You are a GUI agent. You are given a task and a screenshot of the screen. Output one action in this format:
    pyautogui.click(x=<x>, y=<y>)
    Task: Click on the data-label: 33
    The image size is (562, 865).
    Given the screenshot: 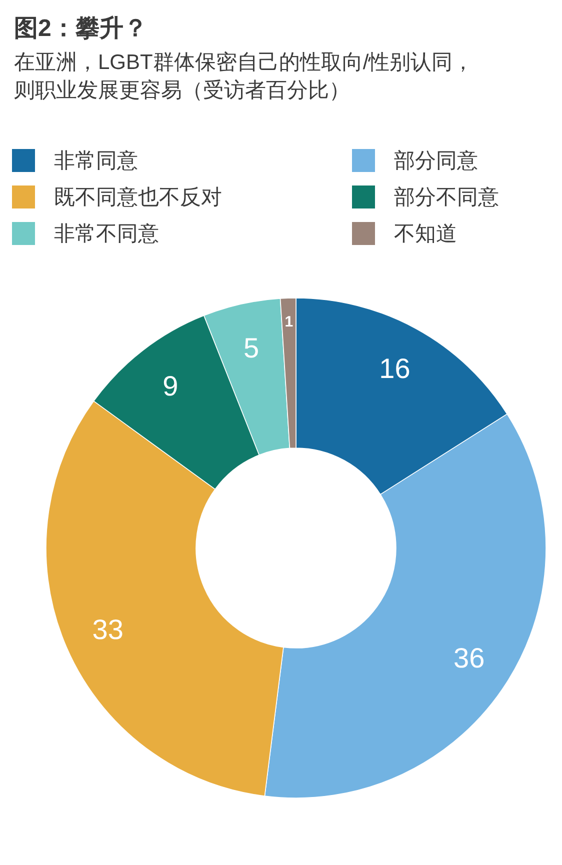 What is the action you would take?
    pyautogui.click(x=108, y=629)
    